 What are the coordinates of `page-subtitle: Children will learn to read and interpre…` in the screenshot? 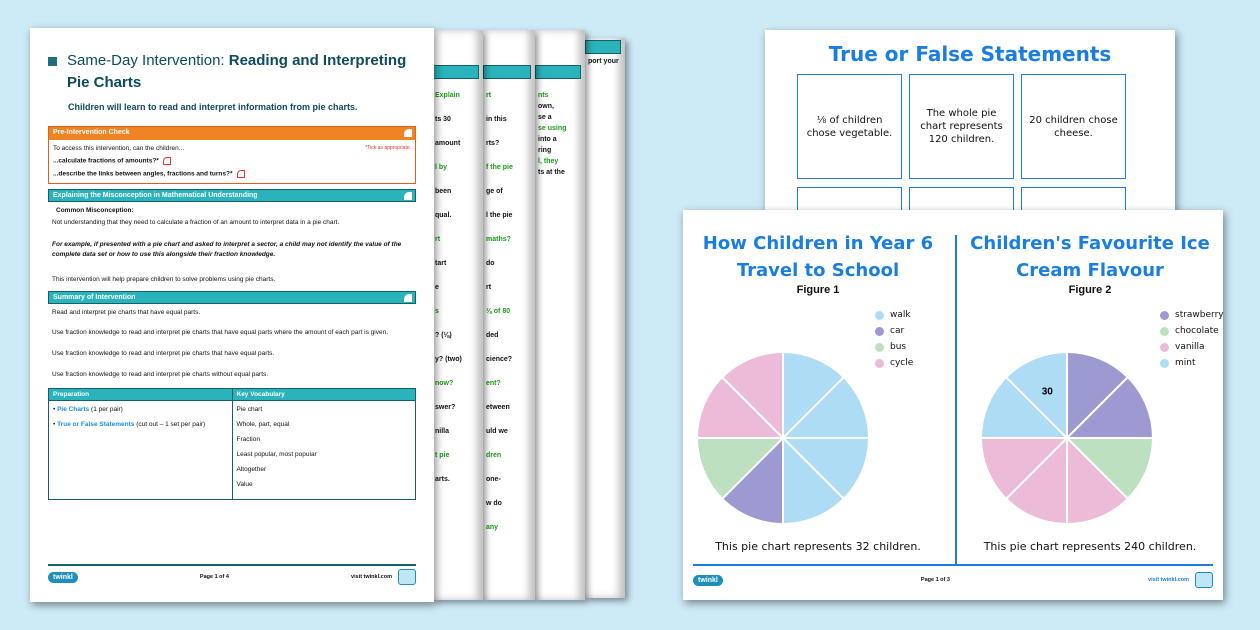 It's located at (213, 107).